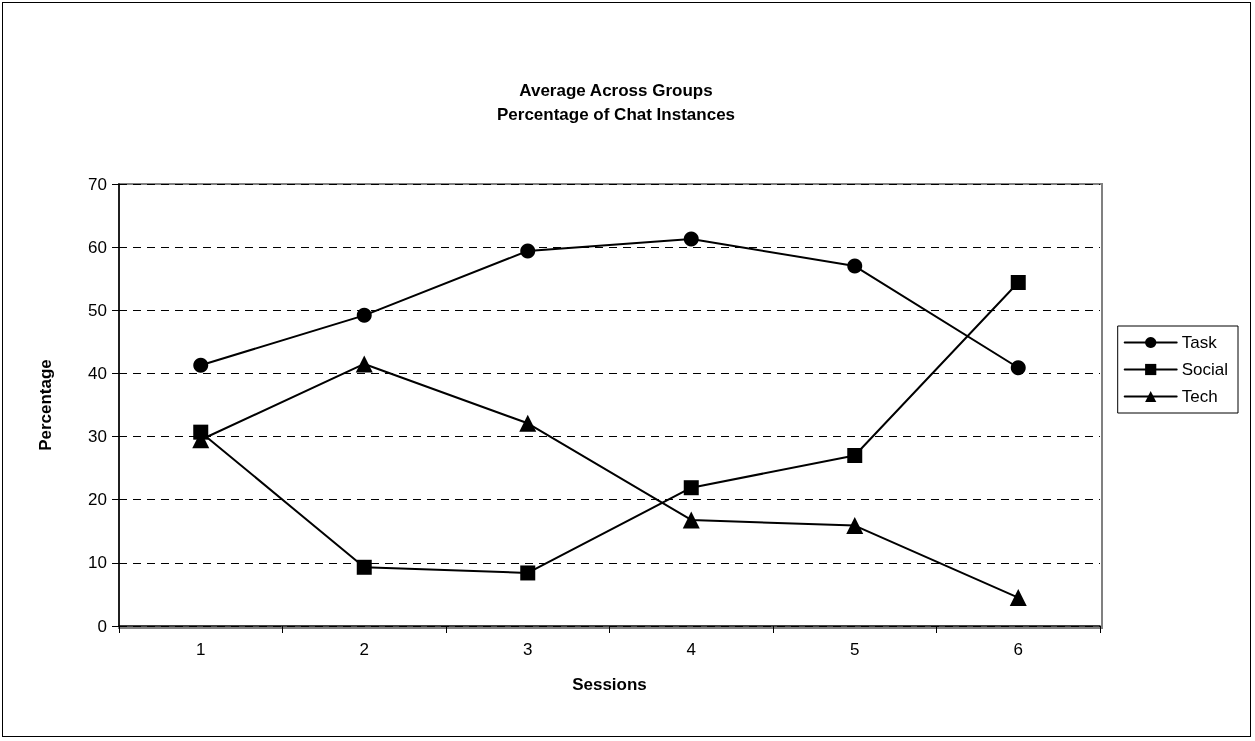  I want to click on y-tick-label: 70, so click(97, 184).